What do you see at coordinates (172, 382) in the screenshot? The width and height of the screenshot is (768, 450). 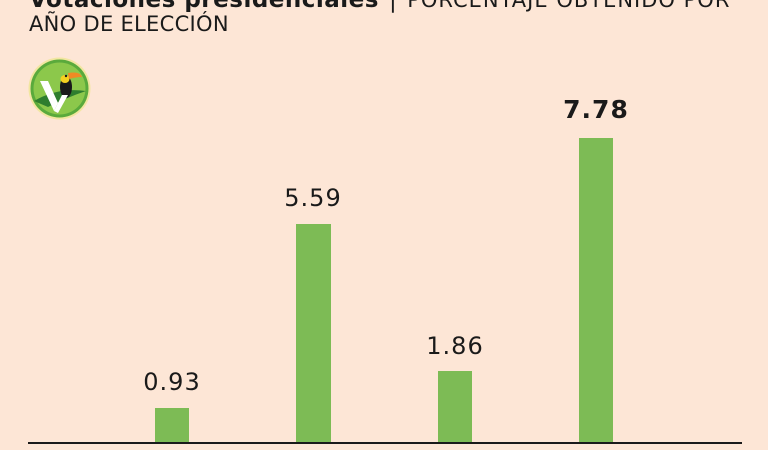 I see `bar-value-label: 0.93` at bounding box center [172, 382].